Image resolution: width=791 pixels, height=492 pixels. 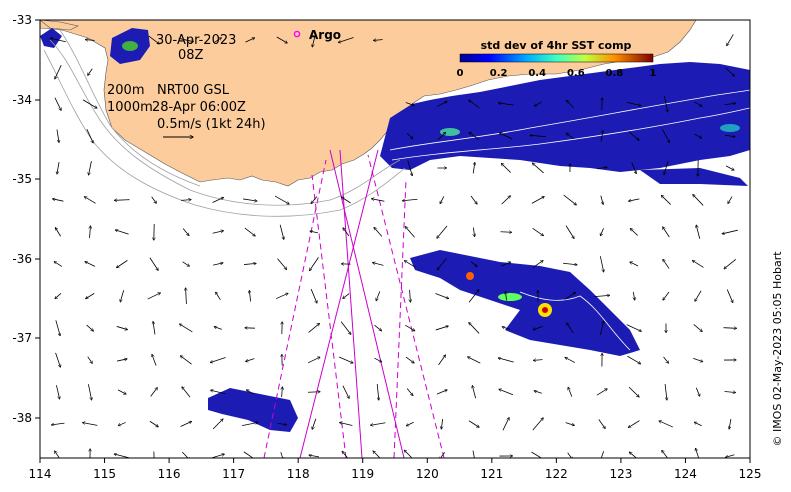 I want to click on y-tick-label: -37, so click(x=22, y=338).